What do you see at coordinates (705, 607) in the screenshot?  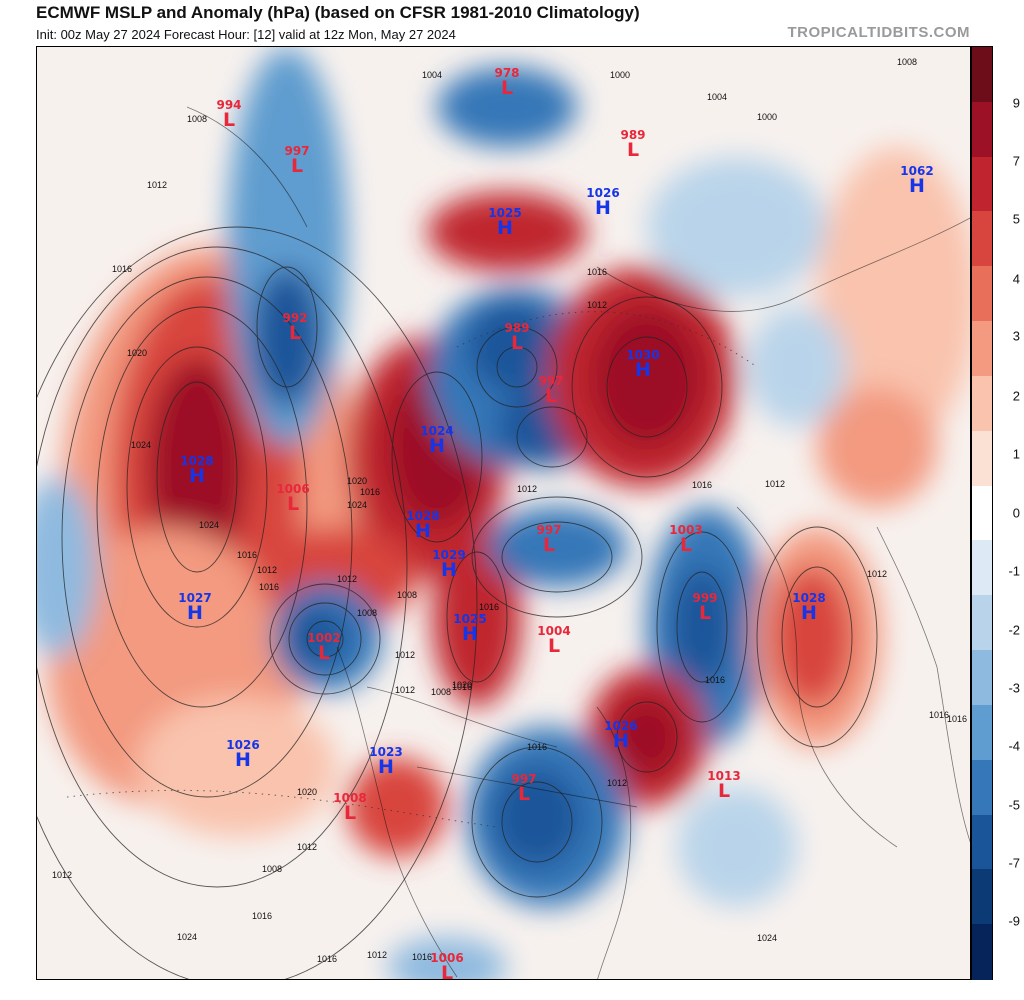 I see `low-pressure-marker: 999 L` at bounding box center [705, 607].